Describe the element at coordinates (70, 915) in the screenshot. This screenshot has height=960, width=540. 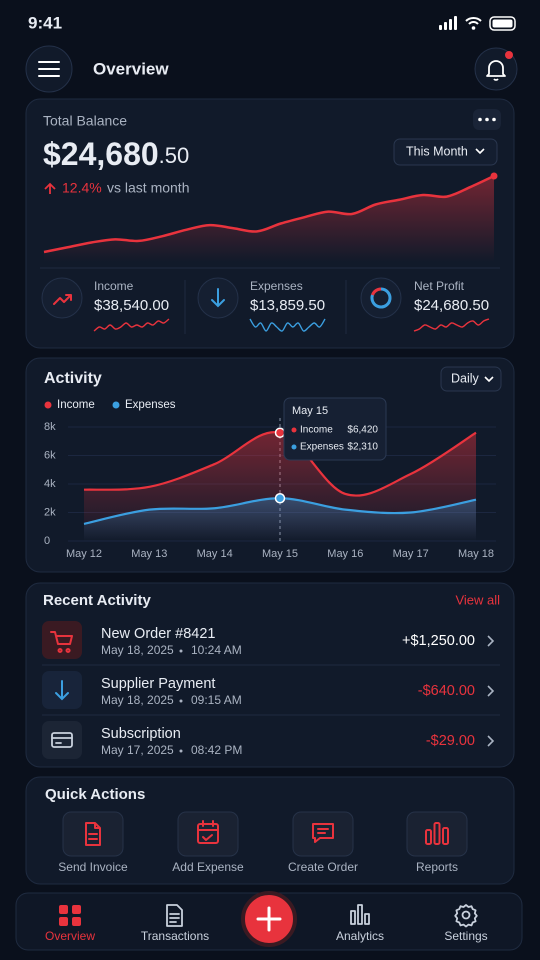
I see `overview-tab-icon` at that location.